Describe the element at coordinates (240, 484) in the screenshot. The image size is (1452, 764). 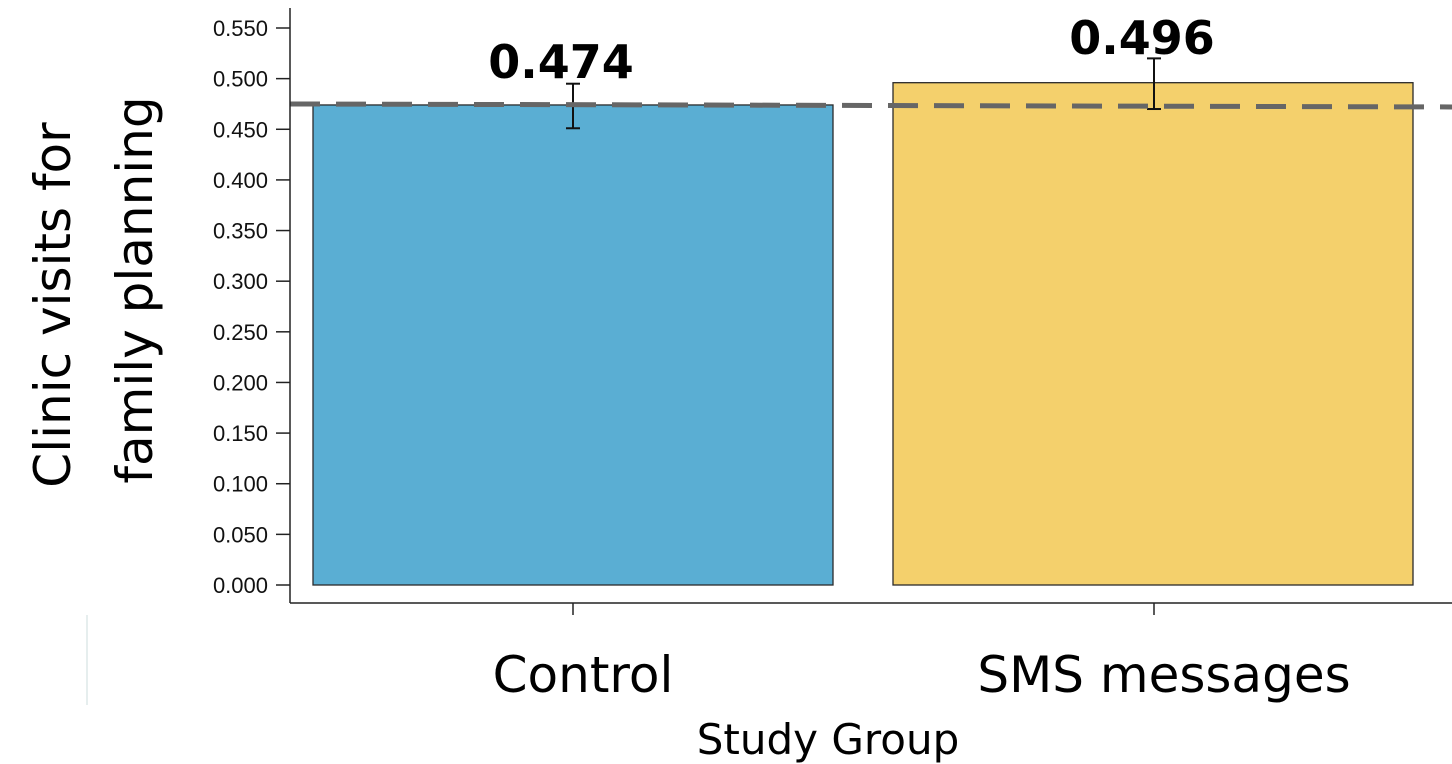
I see `y-tick-label: 0.100` at that location.